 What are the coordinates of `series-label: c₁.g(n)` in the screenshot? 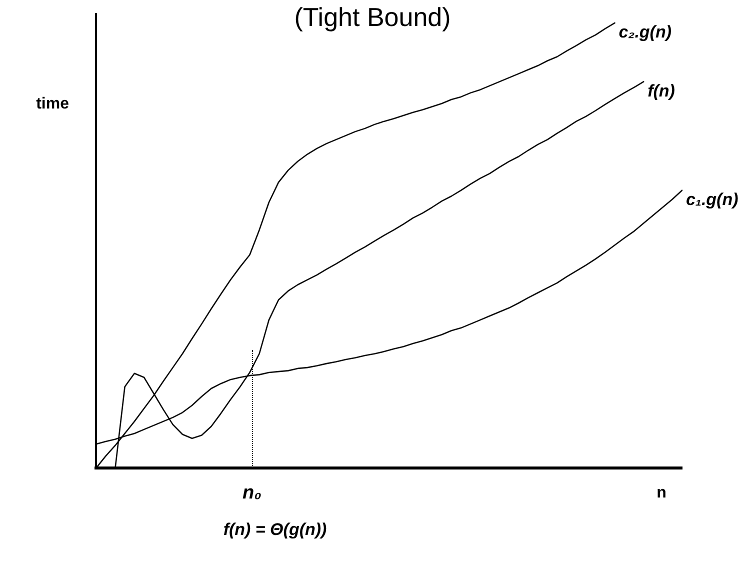 It's located at (712, 200).